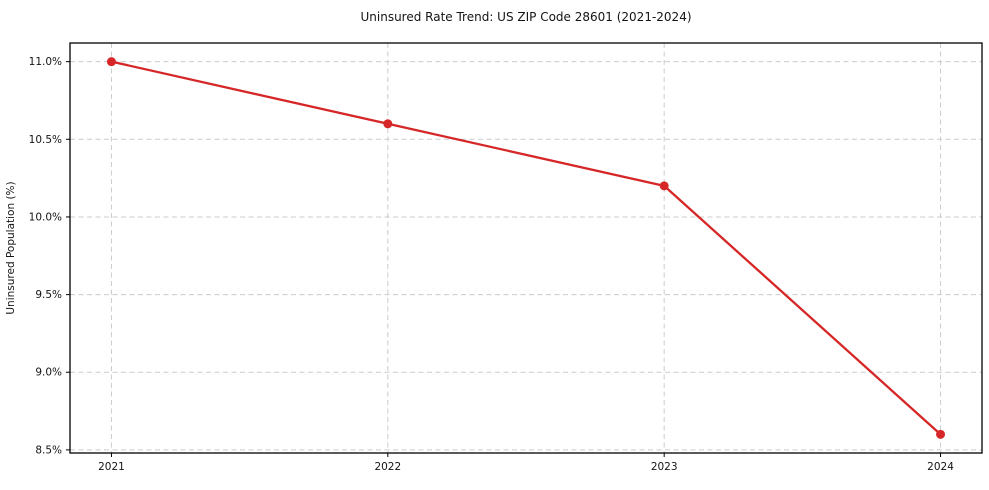 Image resolution: width=989 pixels, height=490 pixels. What do you see at coordinates (48, 373) in the screenshot?
I see `y-tick-label: 9.0%` at bounding box center [48, 373].